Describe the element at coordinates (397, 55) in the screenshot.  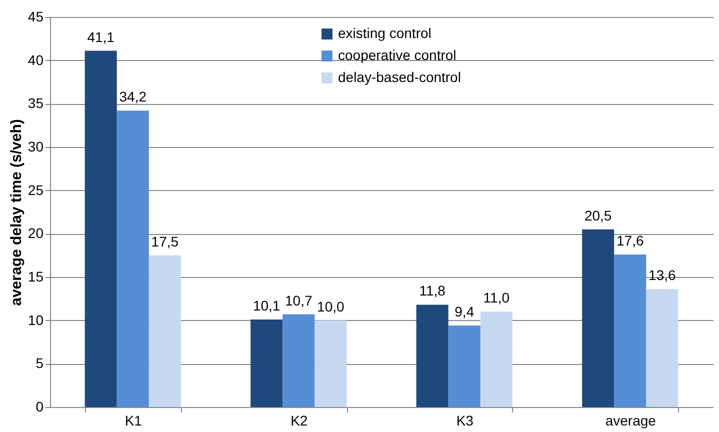
I see `legend-label: cooperative control` at that location.